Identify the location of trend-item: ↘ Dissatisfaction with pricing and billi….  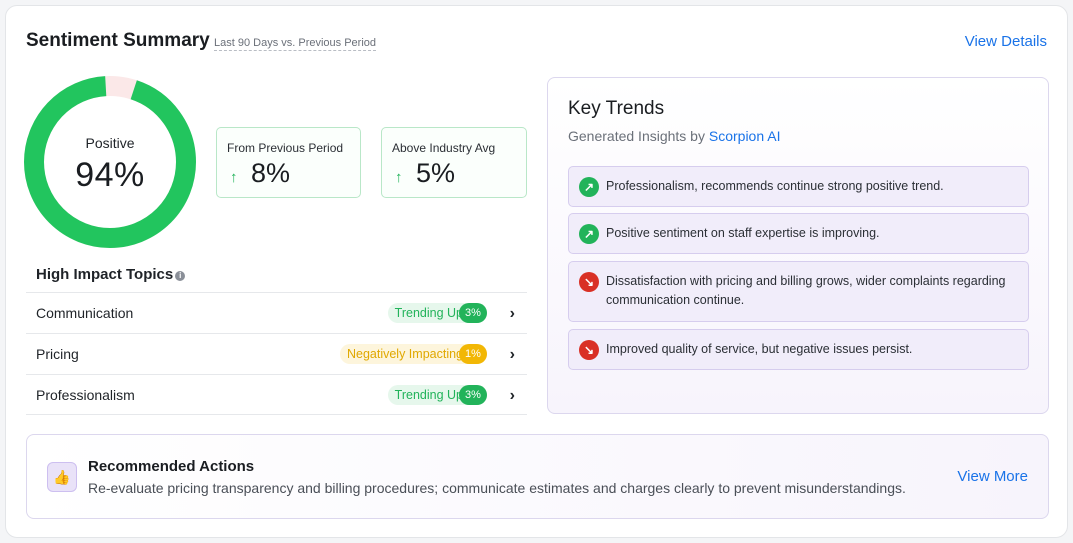
(798, 291).